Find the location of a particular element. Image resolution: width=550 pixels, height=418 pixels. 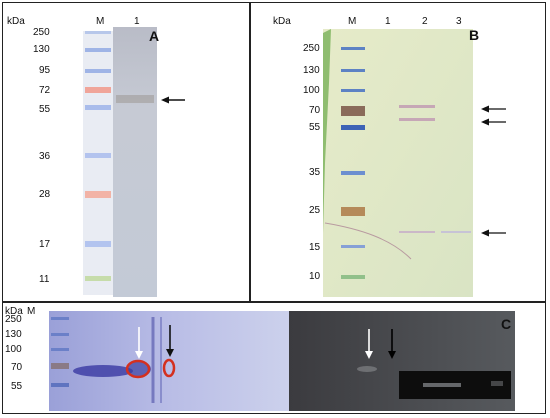

ladder-label: 28 is located at coordinates (45, 194).